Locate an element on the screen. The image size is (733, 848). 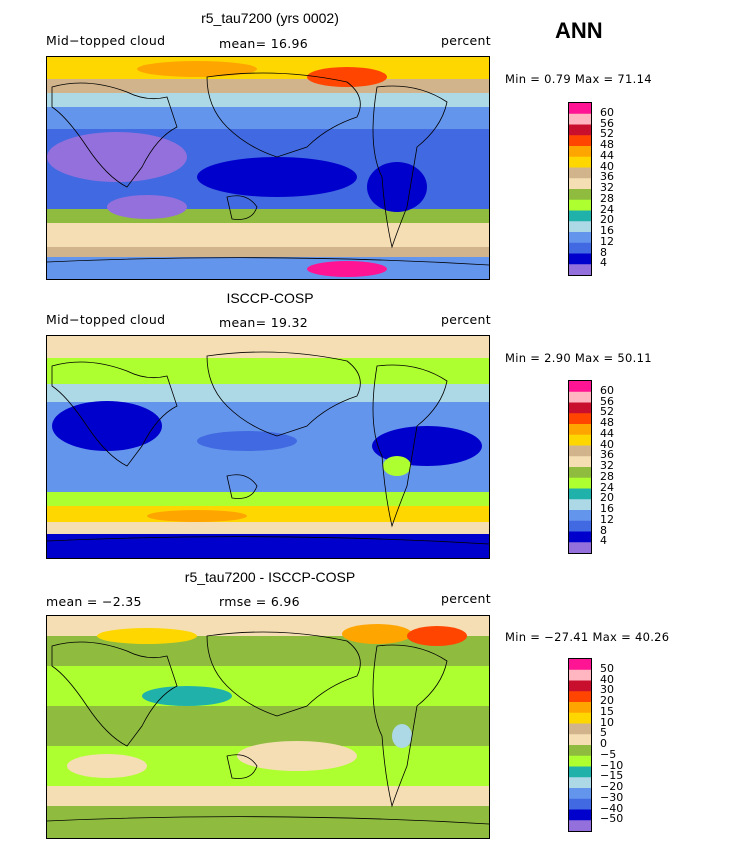
panel-1-title: r5_tau7200 (yrs 0002) is located at coordinates (270, 18).